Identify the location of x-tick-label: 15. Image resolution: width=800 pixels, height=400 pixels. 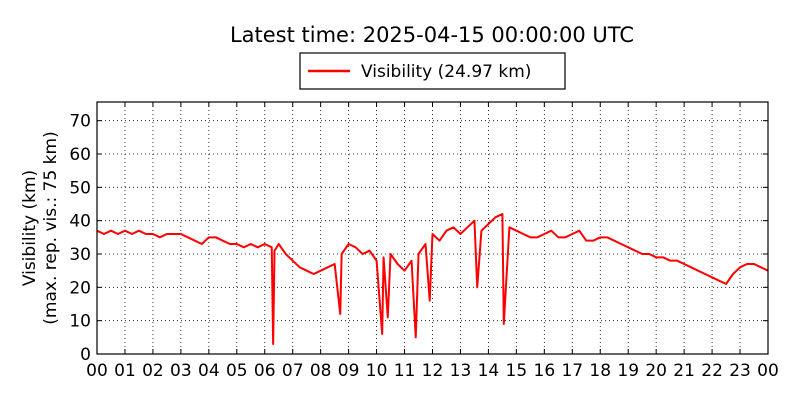
(517, 371).